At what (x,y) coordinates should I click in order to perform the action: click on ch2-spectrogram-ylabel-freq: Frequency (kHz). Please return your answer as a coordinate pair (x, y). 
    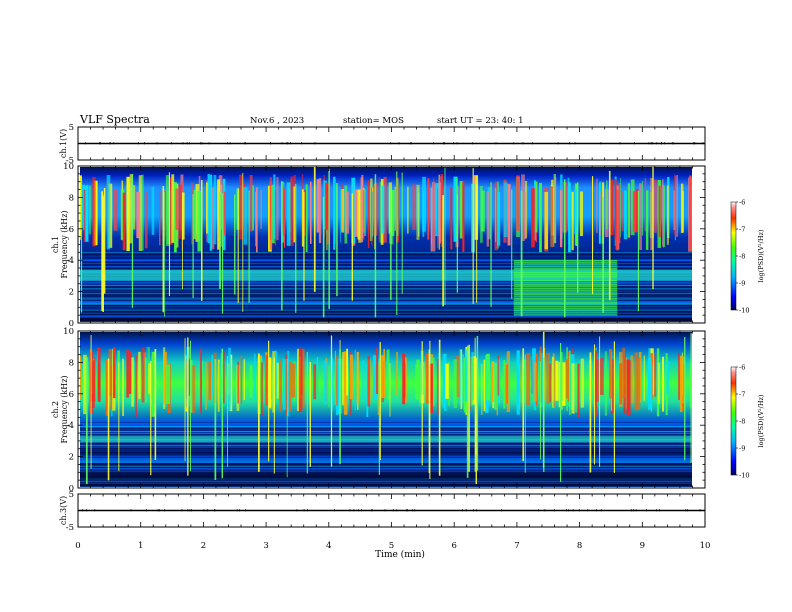
    Looking at the image, I should click on (64, 409).